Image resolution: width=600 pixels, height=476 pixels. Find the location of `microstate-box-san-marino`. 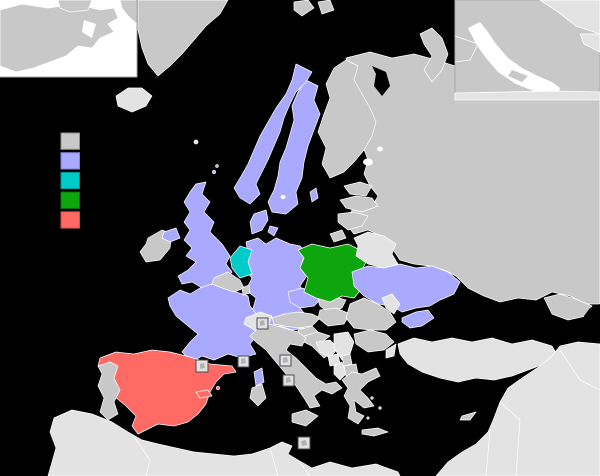

microstate-box-san-marino is located at coordinates (285, 360).